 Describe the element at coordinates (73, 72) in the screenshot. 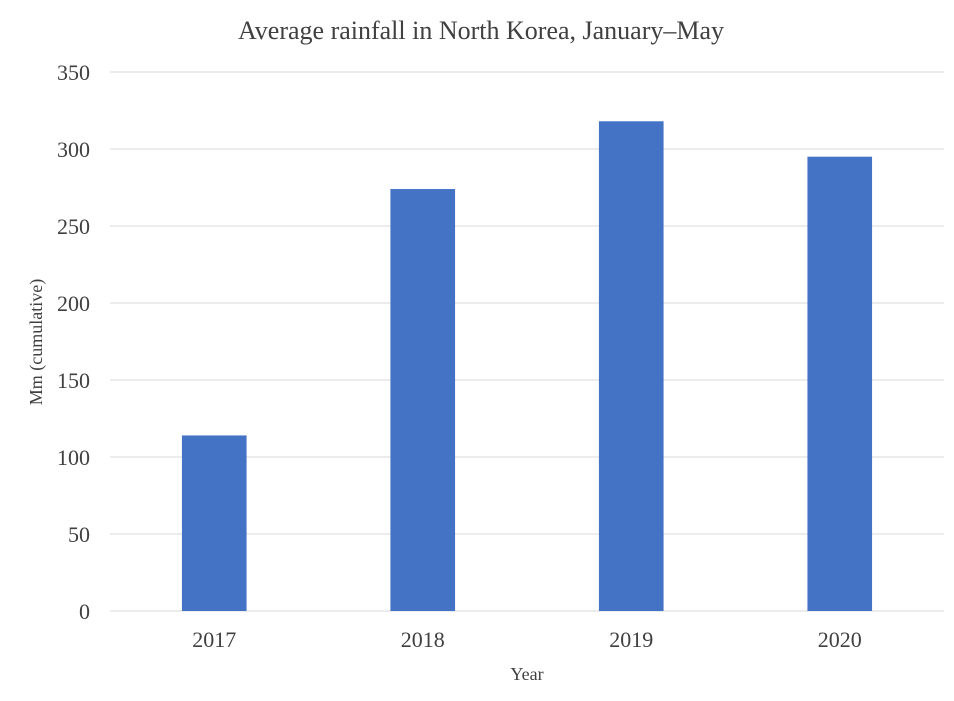

I see `y-tick-label: 350` at that location.